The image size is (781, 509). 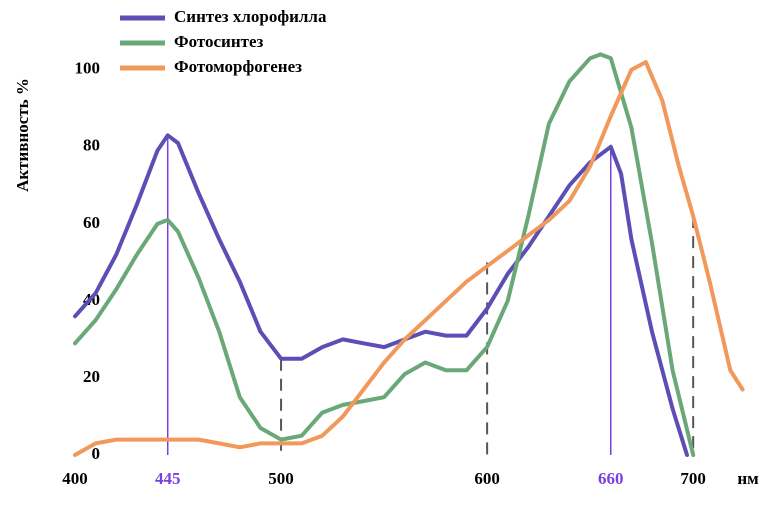 I want to click on y-tick-label: 100, so click(x=88, y=68).